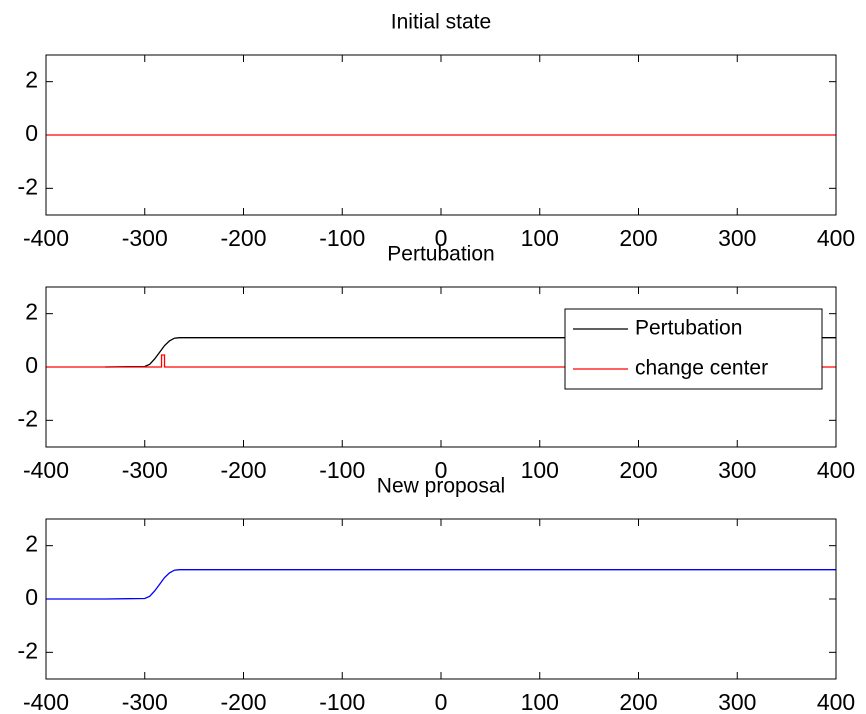 This screenshot has height=714, width=866. Describe the element at coordinates (688, 328) in the screenshot. I see `legend-label: Pertubation` at that location.